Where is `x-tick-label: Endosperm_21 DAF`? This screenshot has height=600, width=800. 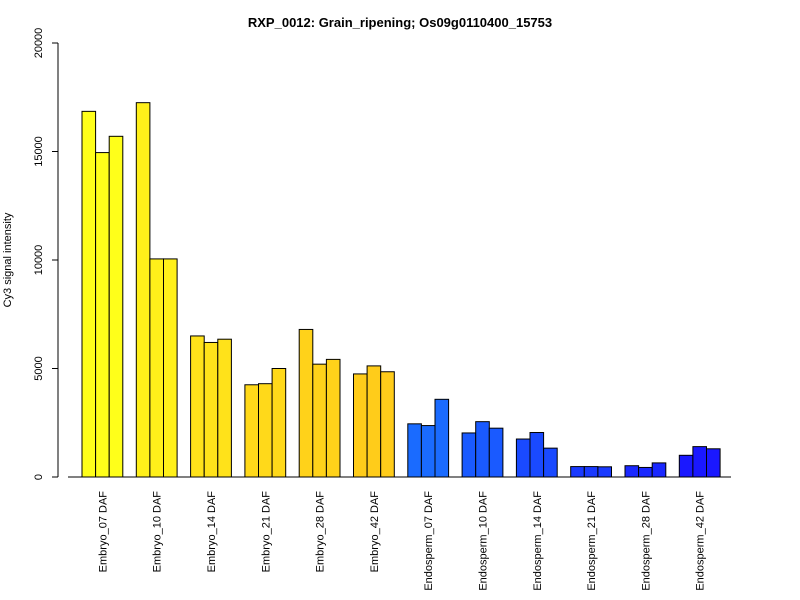 x-tick-label: Endosperm_21 DAF is located at coordinates (592, 541).